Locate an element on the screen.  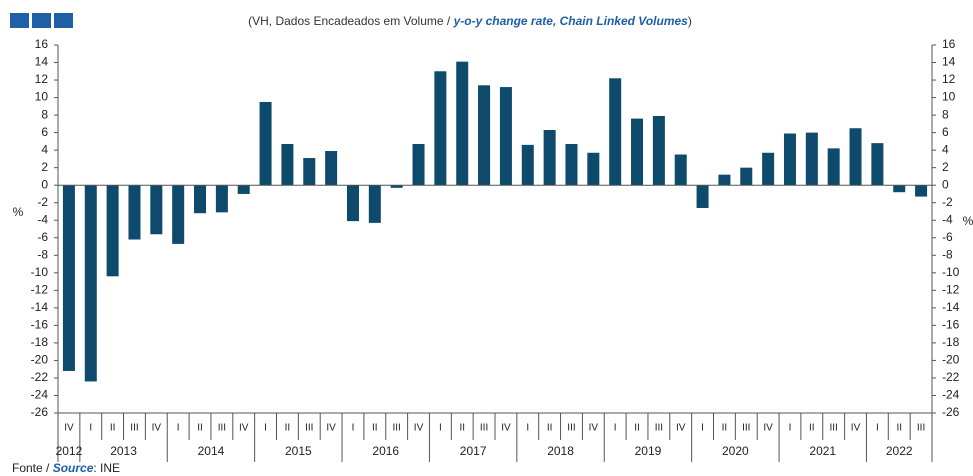
y-tick-label: -16 is located at coordinates (40, 325).